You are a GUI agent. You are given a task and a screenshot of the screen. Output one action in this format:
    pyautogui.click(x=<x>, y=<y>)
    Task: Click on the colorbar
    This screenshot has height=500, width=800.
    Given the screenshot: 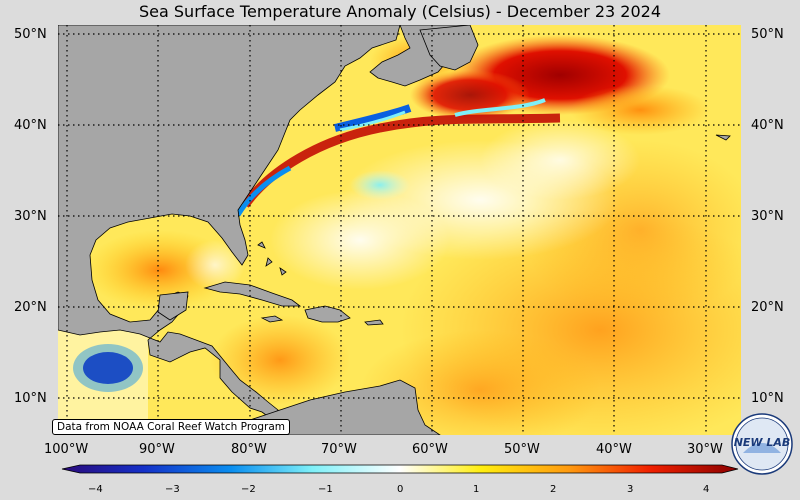 What is the action you would take?
    pyautogui.click(x=400, y=469)
    